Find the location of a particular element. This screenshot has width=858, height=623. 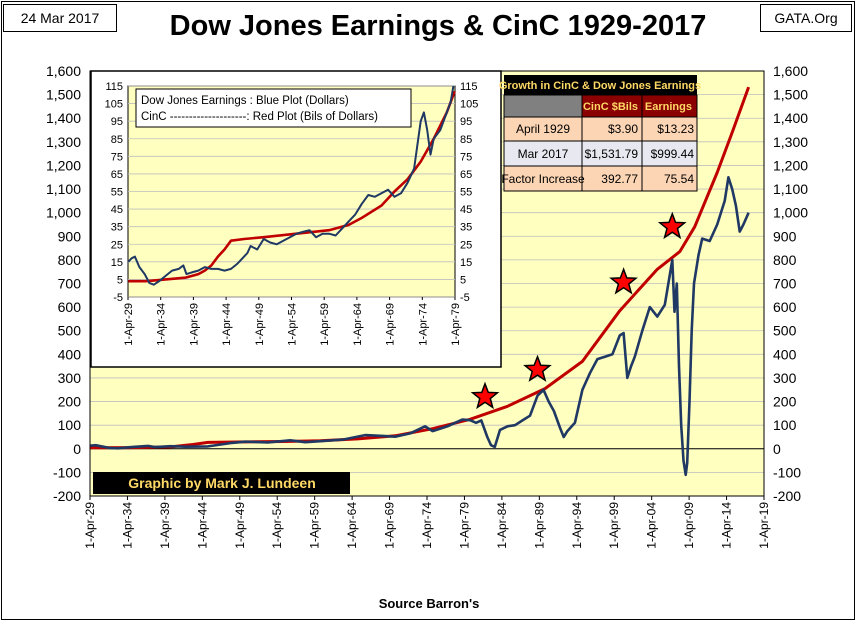

inset-y-tick-right: 105 is located at coordinates (469, 105).